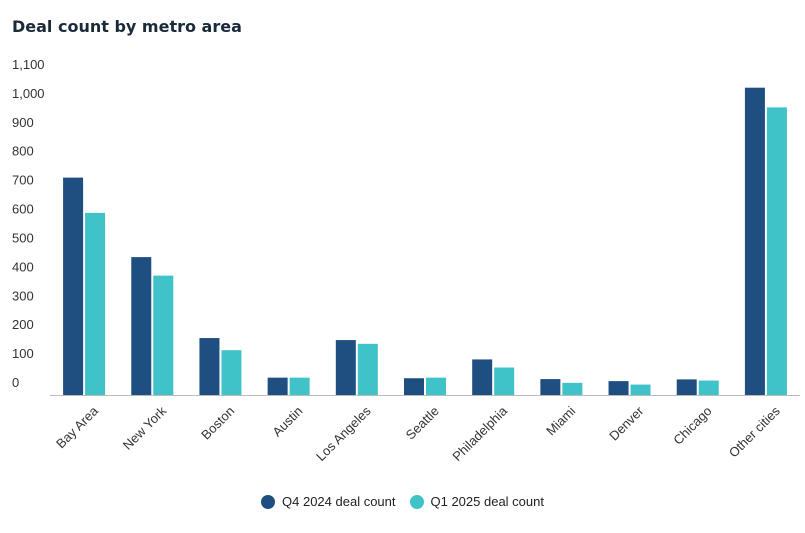 The image size is (805, 533). I want to click on chart-title: Deal count by metro area, so click(127, 26).